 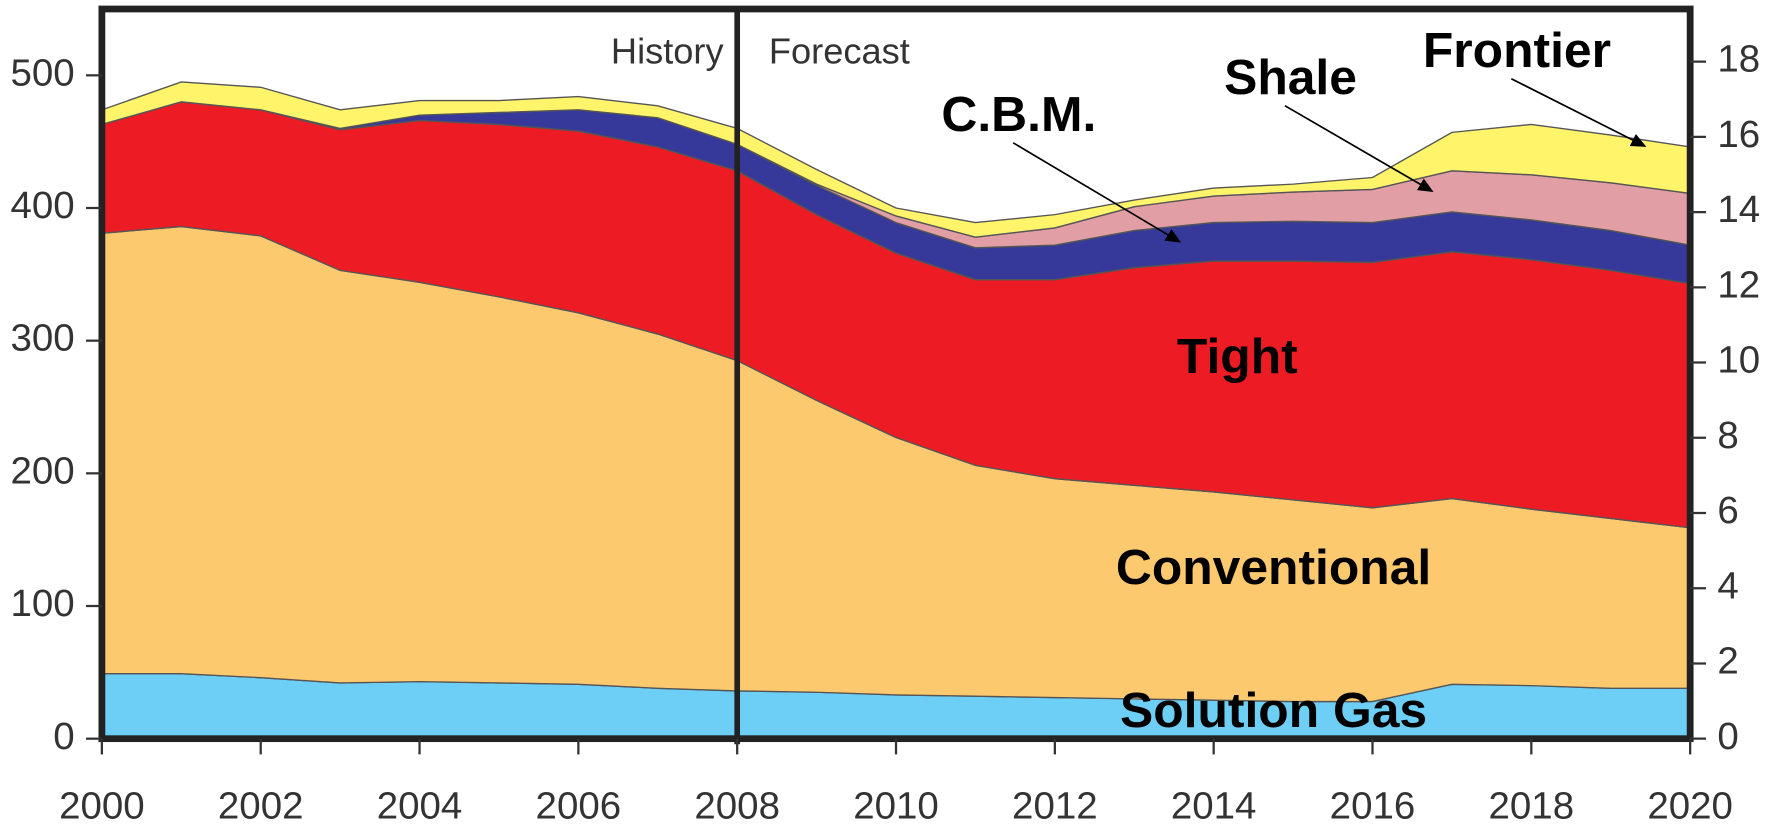 What do you see at coordinates (43, 338) in the screenshot?
I see `y-tick-label: 300` at bounding box center [43, 338].